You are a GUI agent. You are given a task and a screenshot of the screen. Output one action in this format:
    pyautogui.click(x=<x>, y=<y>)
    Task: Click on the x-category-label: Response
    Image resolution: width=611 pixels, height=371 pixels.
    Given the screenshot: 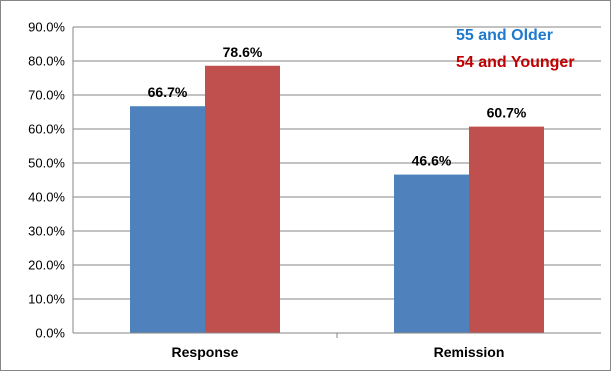 What is the action you would take?
    pyautogui.click(x=205, y=352)
    